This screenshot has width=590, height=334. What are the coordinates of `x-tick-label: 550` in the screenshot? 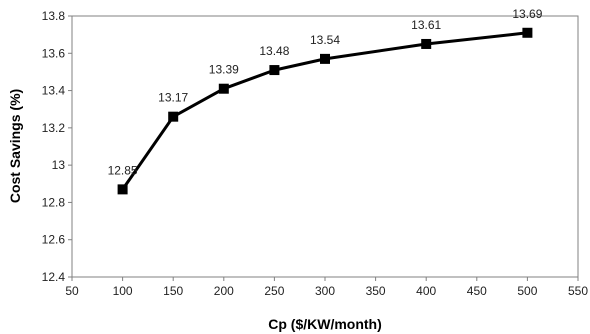 It's located at (578, 291).